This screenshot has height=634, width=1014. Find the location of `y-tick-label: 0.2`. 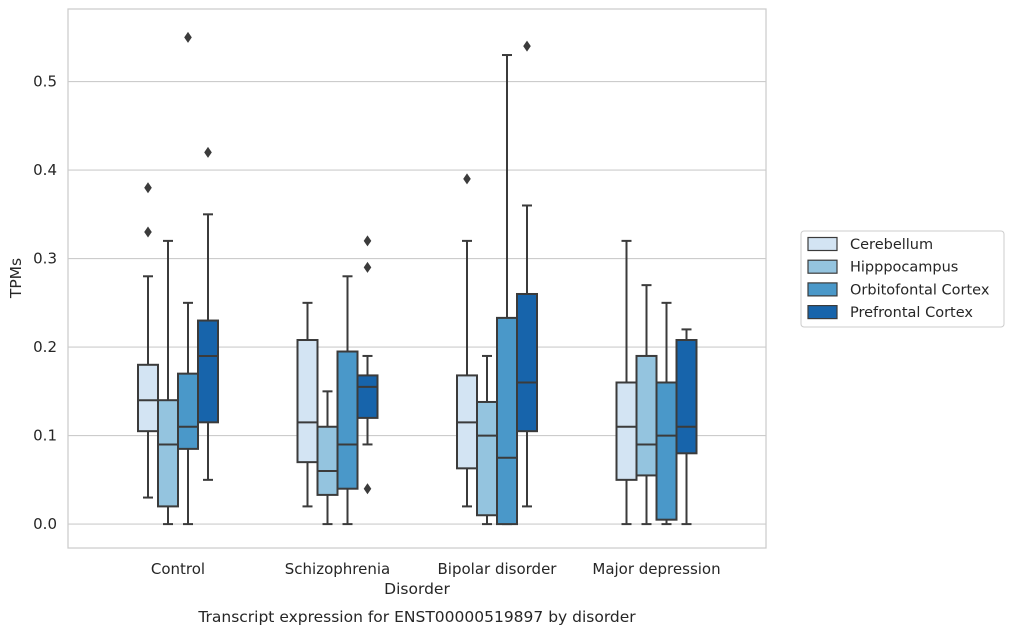

y-tick-label: 0.2 is located at coordinates (45, 347).